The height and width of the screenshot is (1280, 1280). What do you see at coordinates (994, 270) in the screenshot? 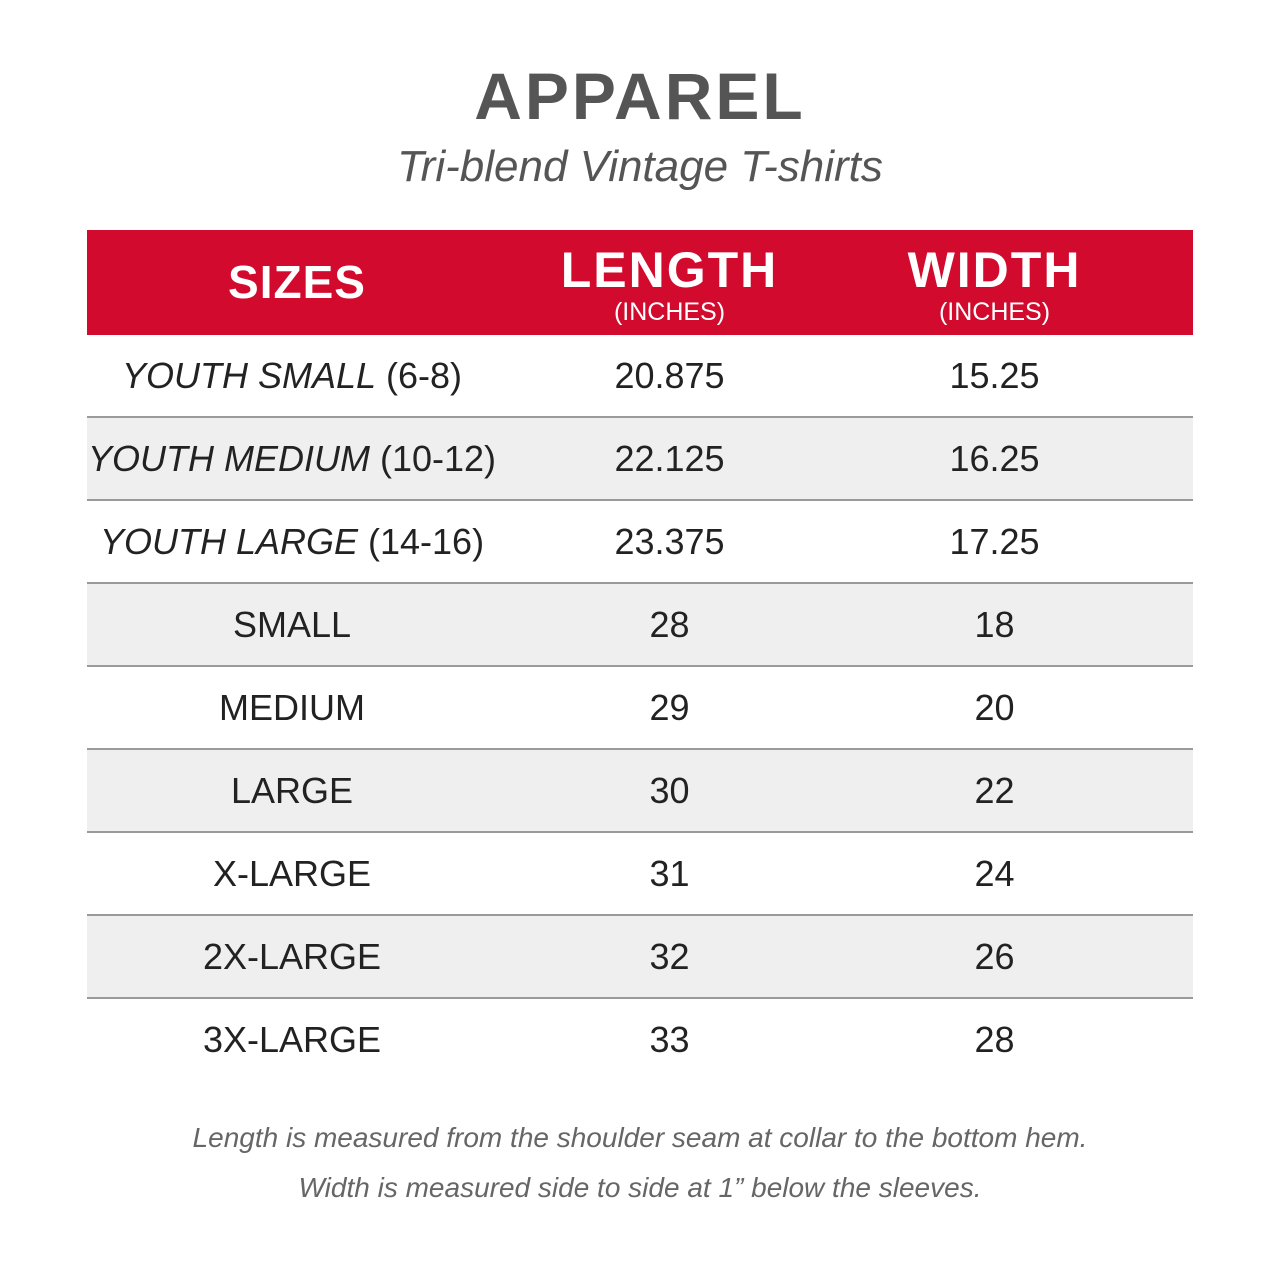
I see `column-header-width-label: WIDTH` at bounding box center [994, 270].